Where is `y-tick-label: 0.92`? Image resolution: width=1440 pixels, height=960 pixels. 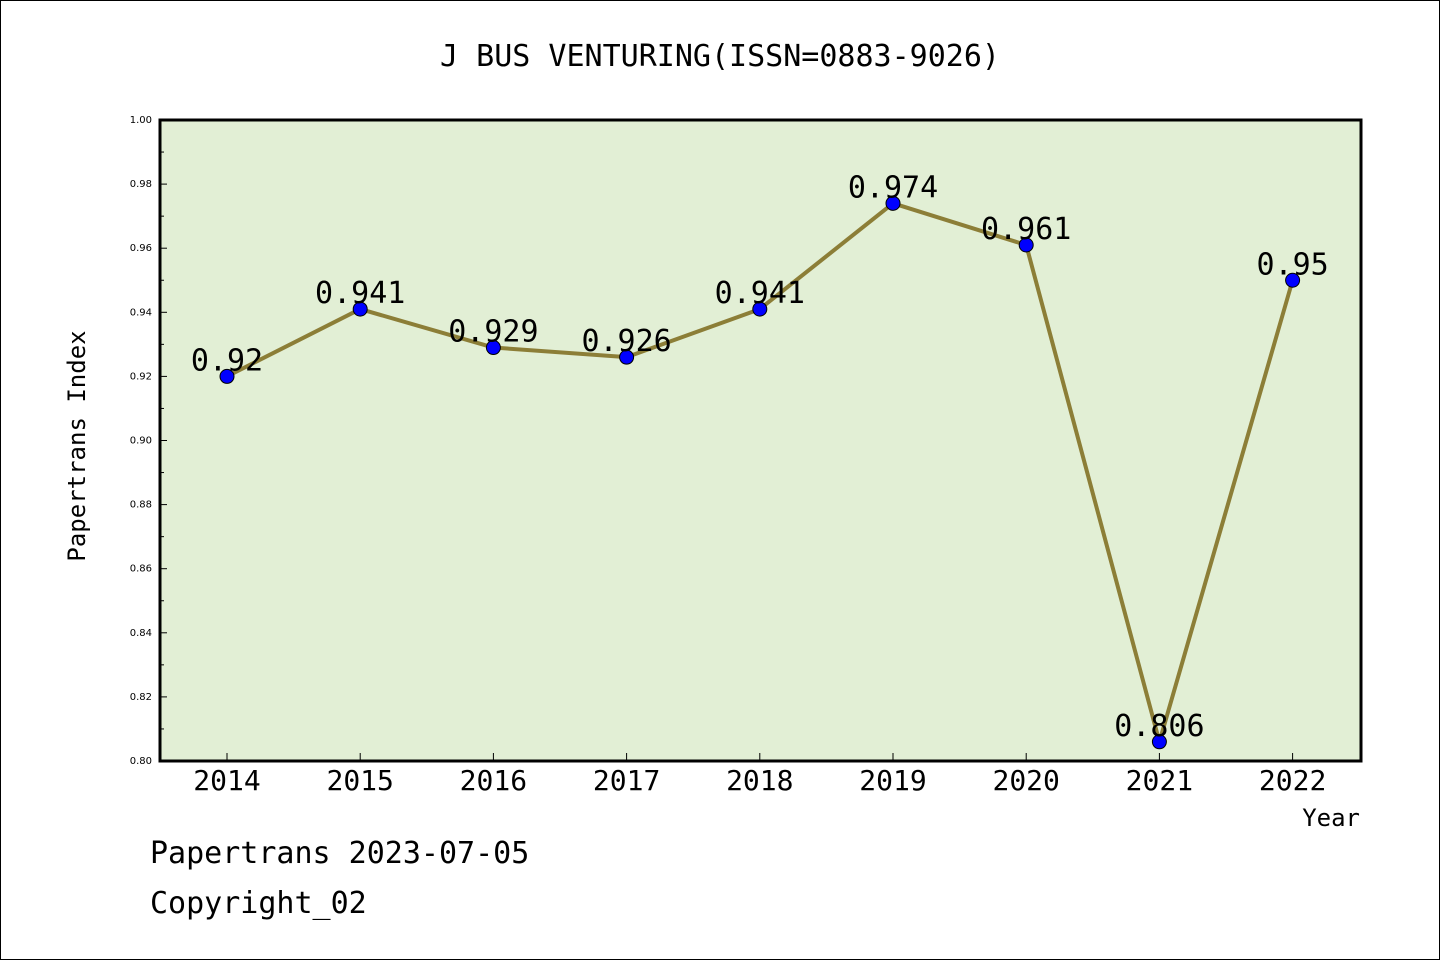
y-tick-label: 0.92 is located at coordinates (141, 376).